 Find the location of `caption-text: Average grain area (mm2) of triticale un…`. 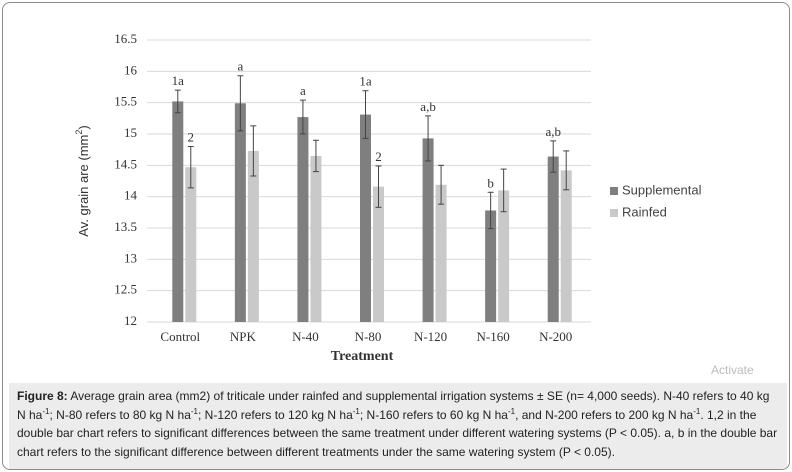

caption-text: Average grain area (mm2) of triticale un… is located at coordinates (393, 405).